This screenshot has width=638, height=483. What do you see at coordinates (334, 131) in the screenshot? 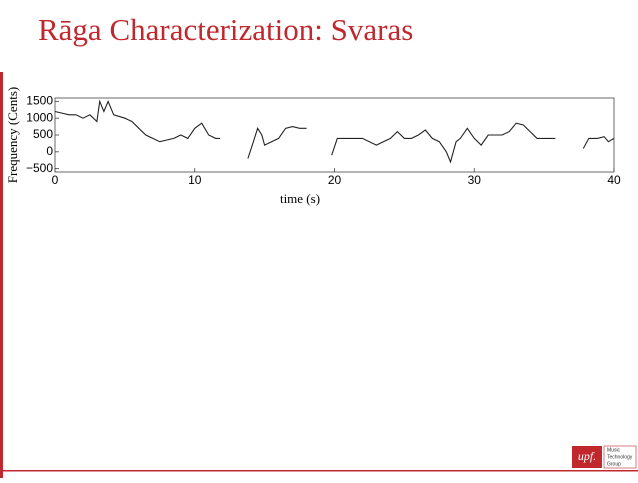
I see `pitch-line` at bounding box center [334, 131].